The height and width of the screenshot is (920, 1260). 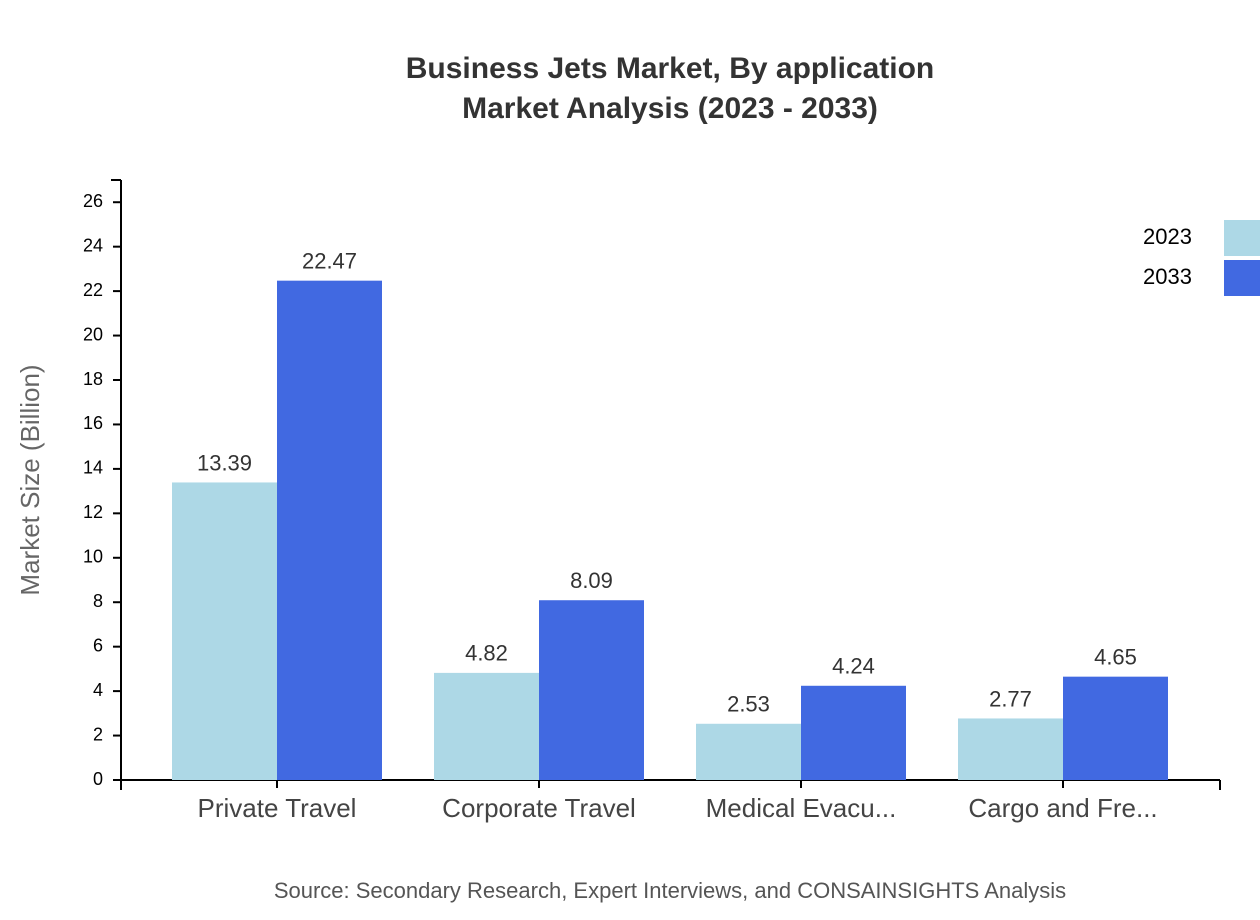 I want to click on y-tick-label: 20, so click(x=93, y=334).